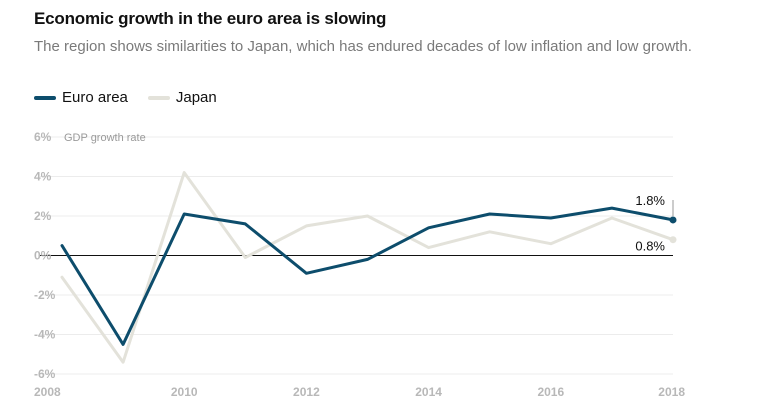 The image size is (771, 414). What do you see at coordinates (43, 216) in the screenshot?
I see `y-tick-label: 2%` at bounding box center [43, 216].